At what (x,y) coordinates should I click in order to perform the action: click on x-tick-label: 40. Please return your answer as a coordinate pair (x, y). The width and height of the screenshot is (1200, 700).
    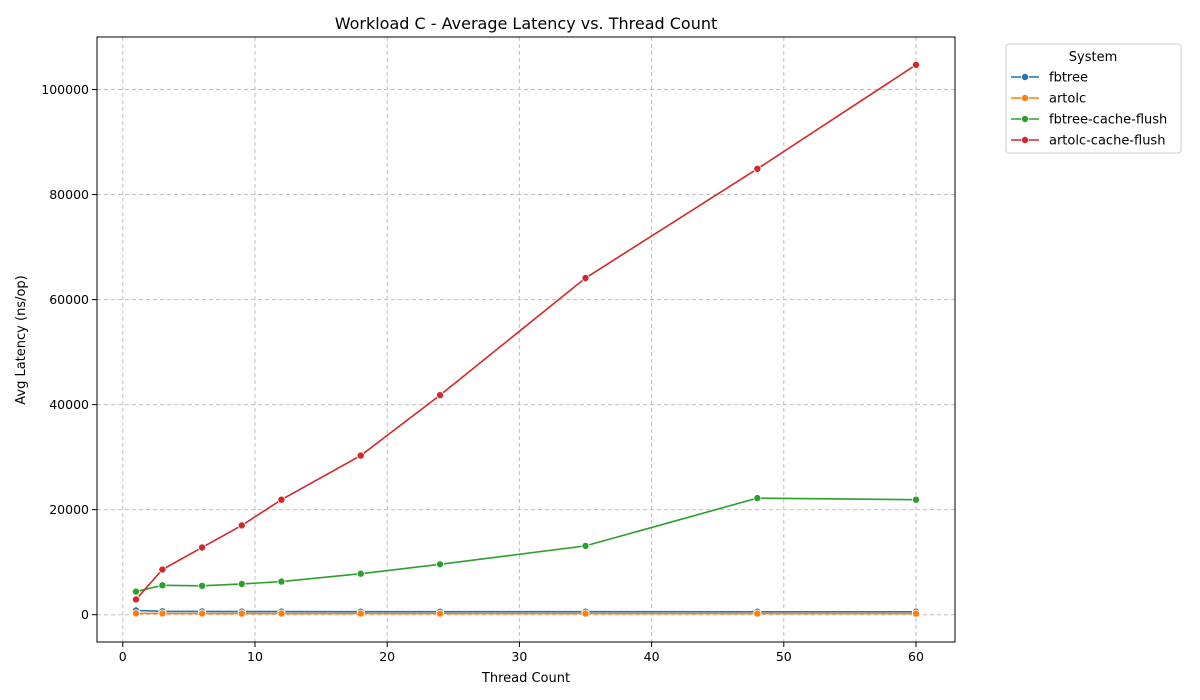
    Looking at the image, I should click on (652, 656).